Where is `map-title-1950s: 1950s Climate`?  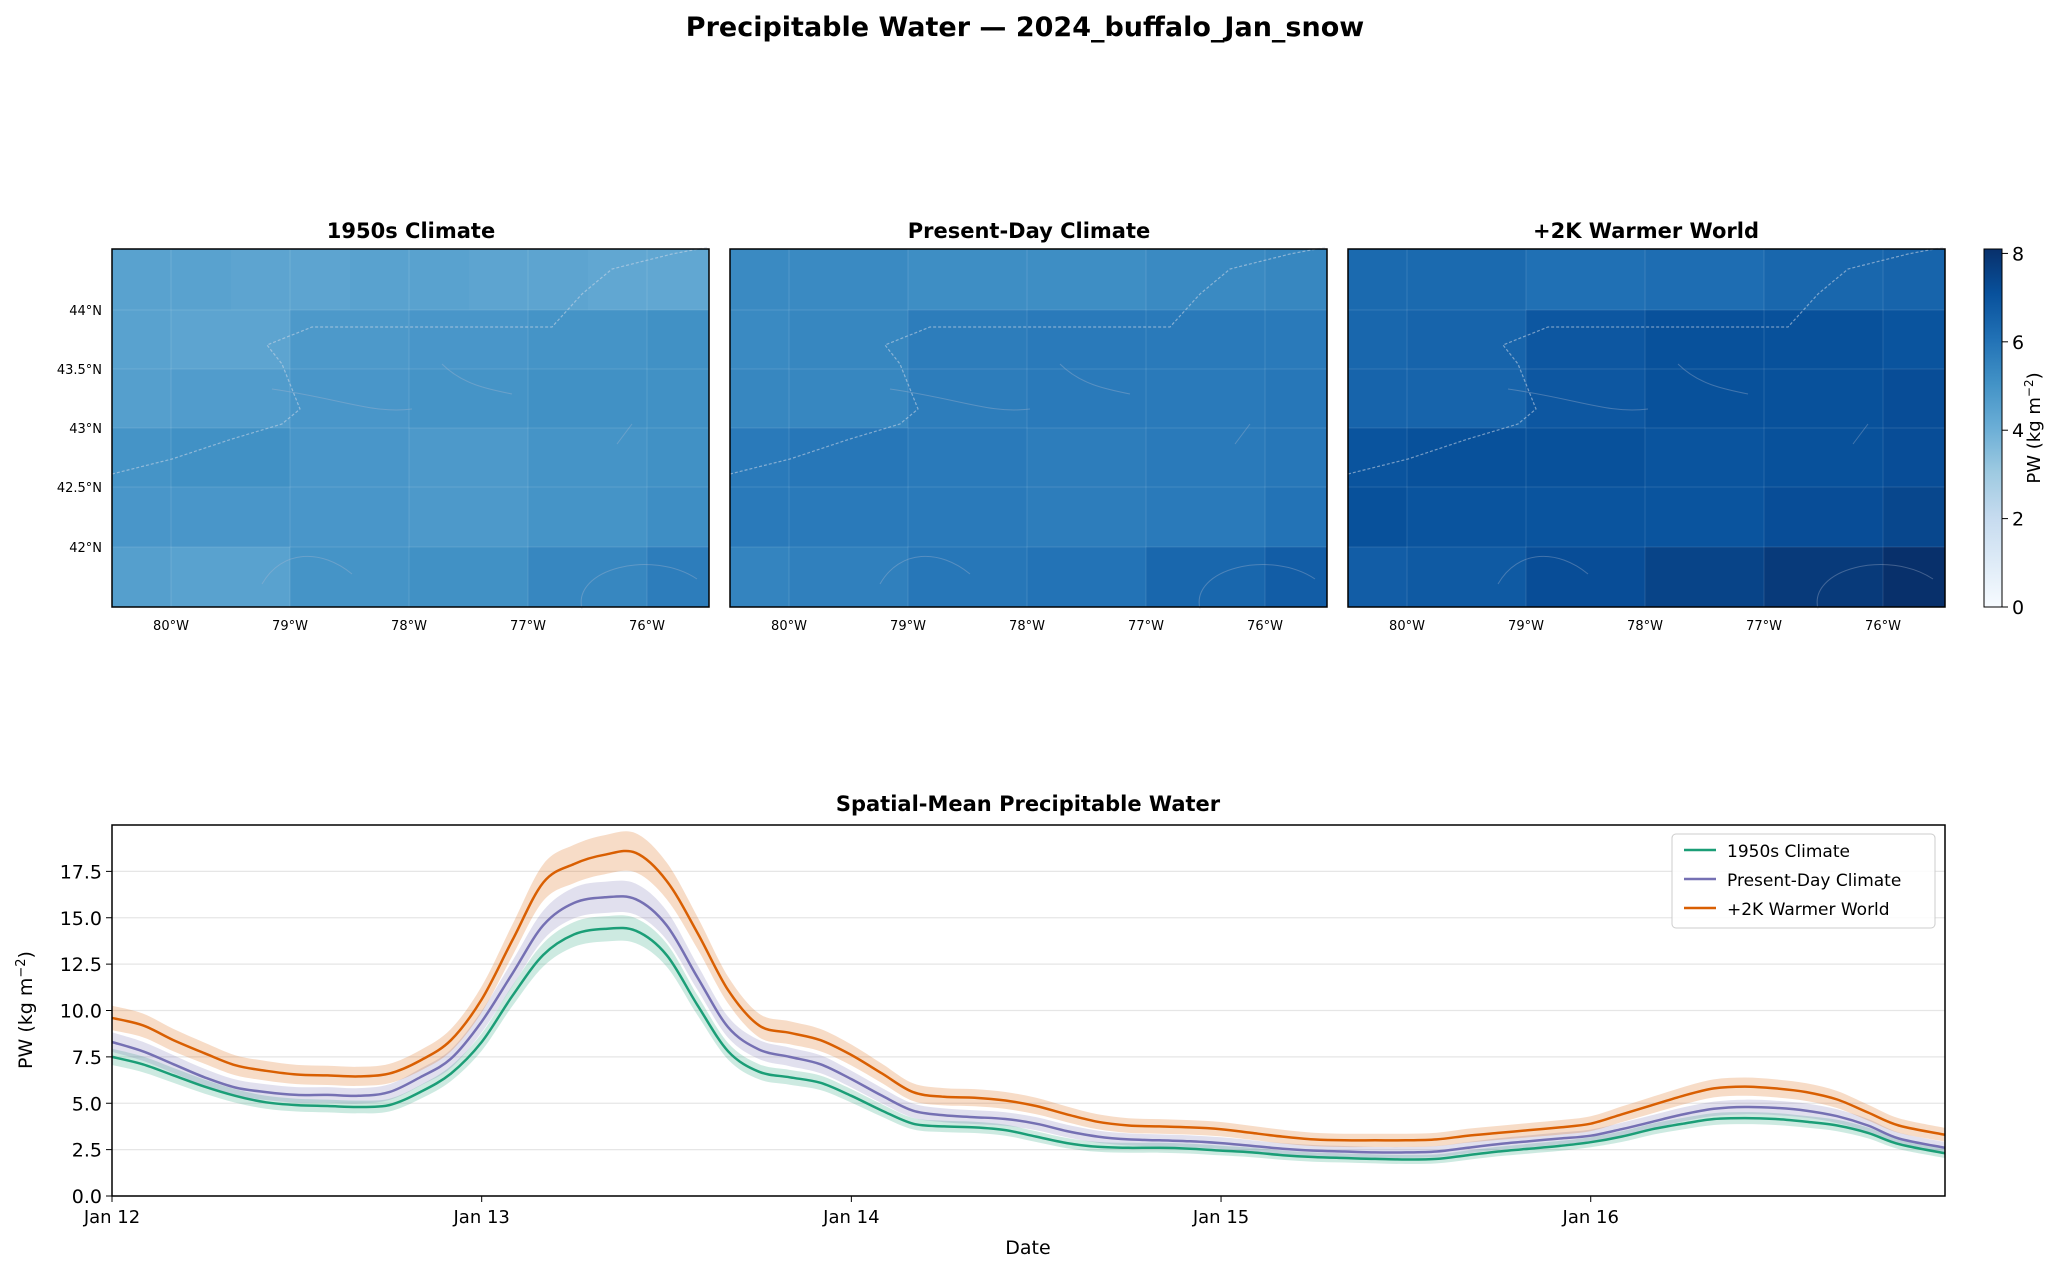
map-title-1950s: 1950s Climate is located at coordinates (411, 231).